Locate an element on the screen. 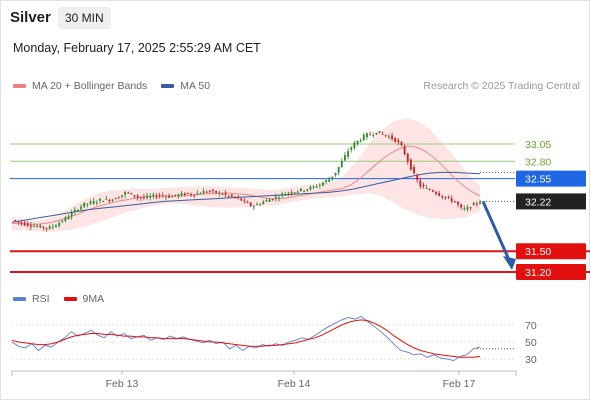 The image size is (590, 400). level-label-32.80: 32.80 is located at coordinates (538, 162).